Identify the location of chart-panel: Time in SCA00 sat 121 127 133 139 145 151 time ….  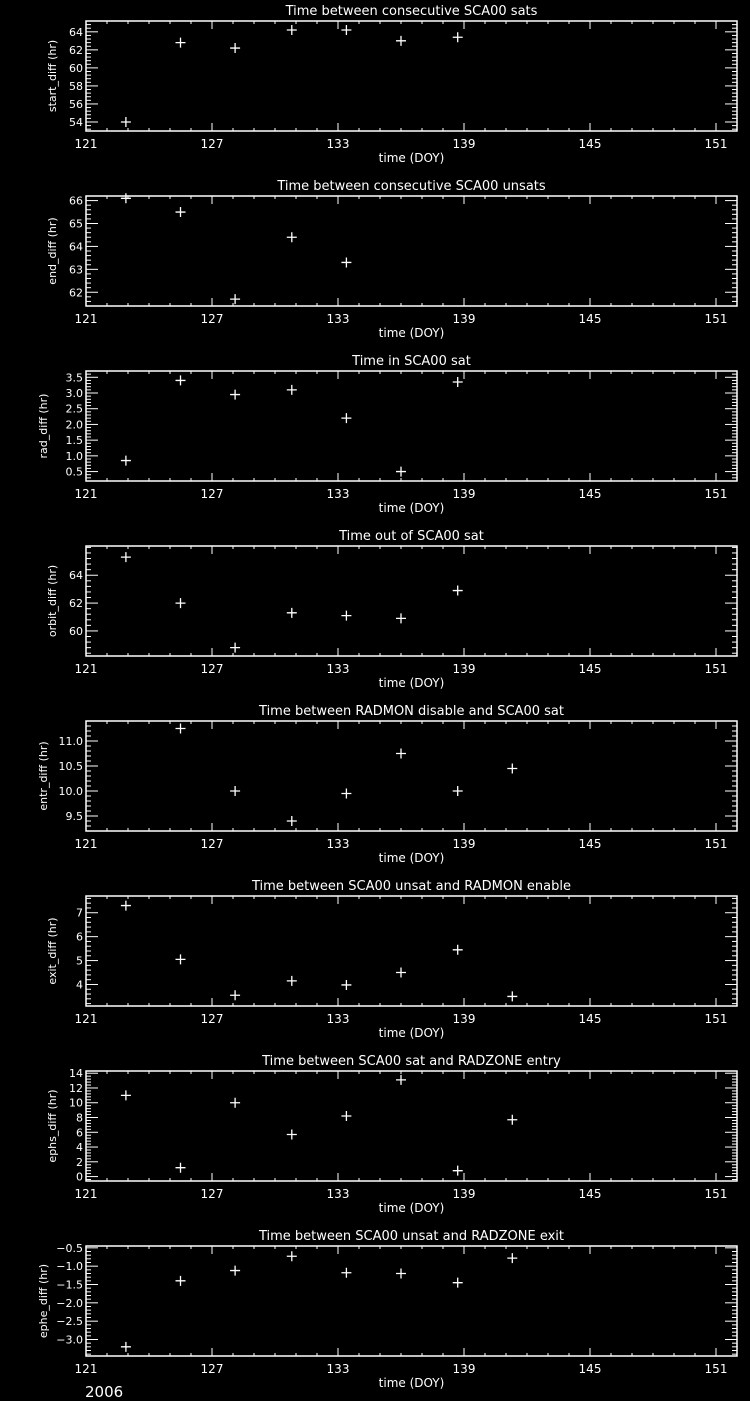
(387, 434).